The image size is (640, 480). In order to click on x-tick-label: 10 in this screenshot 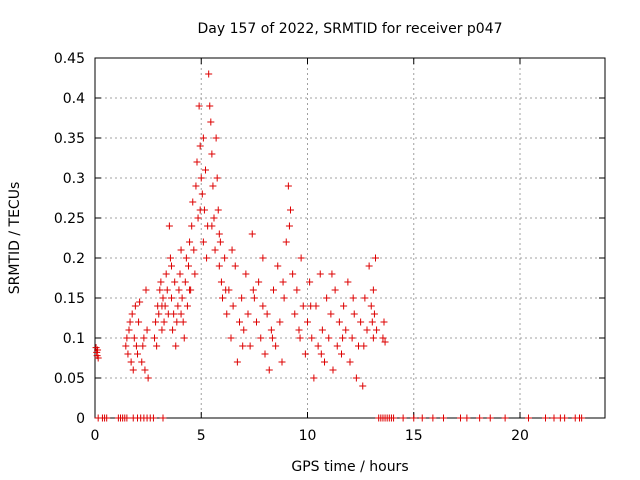, I will do `click(308, 436)`.